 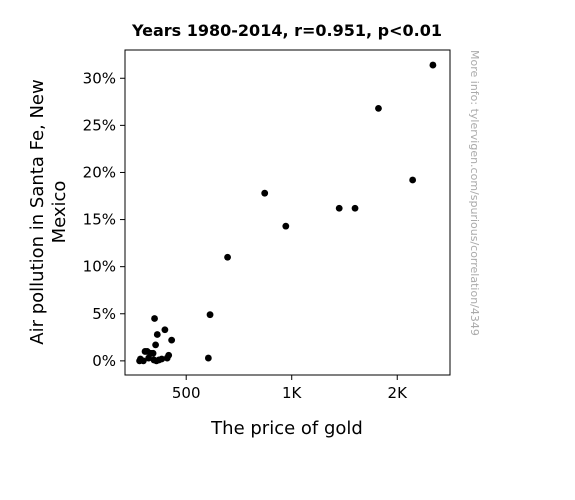 What do you see at coordinates (104, 361) in the screenshot?
I see `y-tick-label: 0%` at bounding box center [104, 361].